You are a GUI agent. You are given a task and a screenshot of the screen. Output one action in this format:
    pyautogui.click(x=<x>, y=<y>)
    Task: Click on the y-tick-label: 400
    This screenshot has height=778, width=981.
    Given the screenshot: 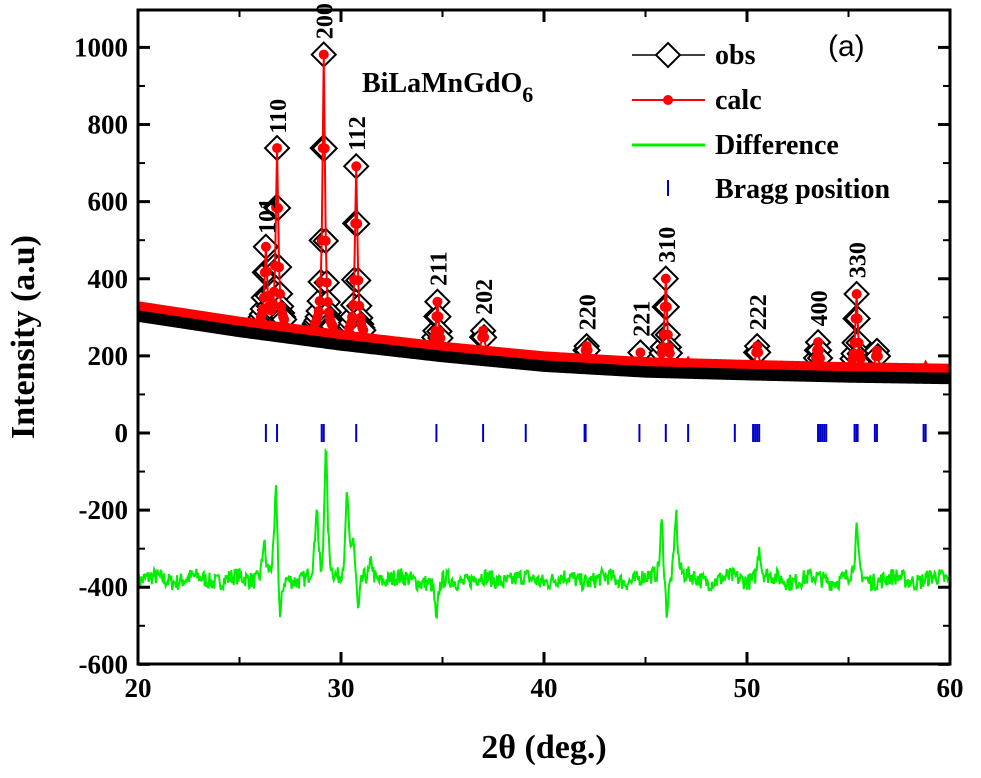 What is the action you would take?
    pyautogui.click(x=108, y=279)
    